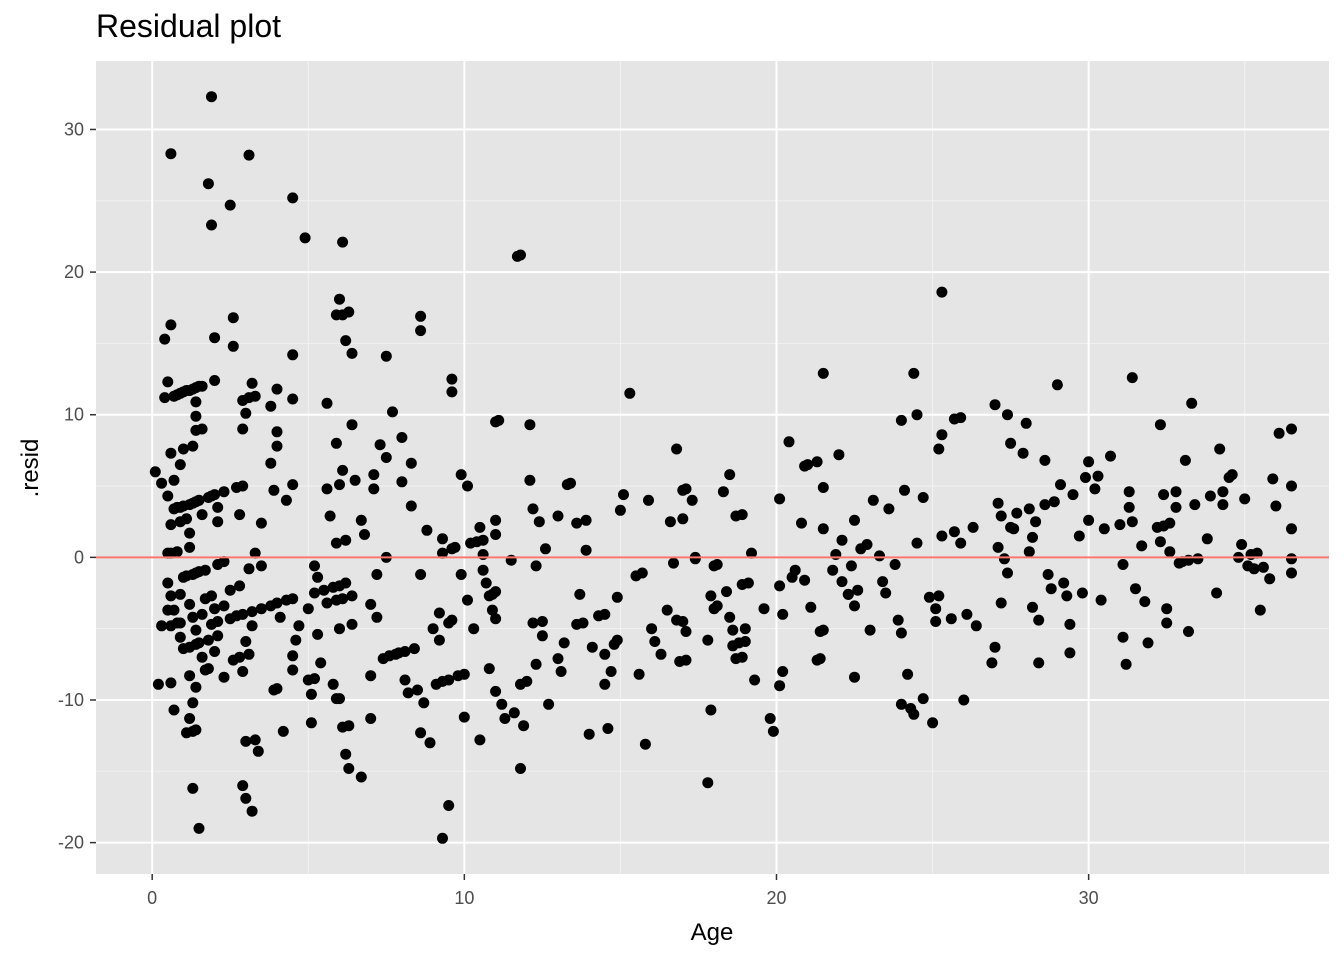  I want to click on x-tick-label: 10, so click(464, 898).